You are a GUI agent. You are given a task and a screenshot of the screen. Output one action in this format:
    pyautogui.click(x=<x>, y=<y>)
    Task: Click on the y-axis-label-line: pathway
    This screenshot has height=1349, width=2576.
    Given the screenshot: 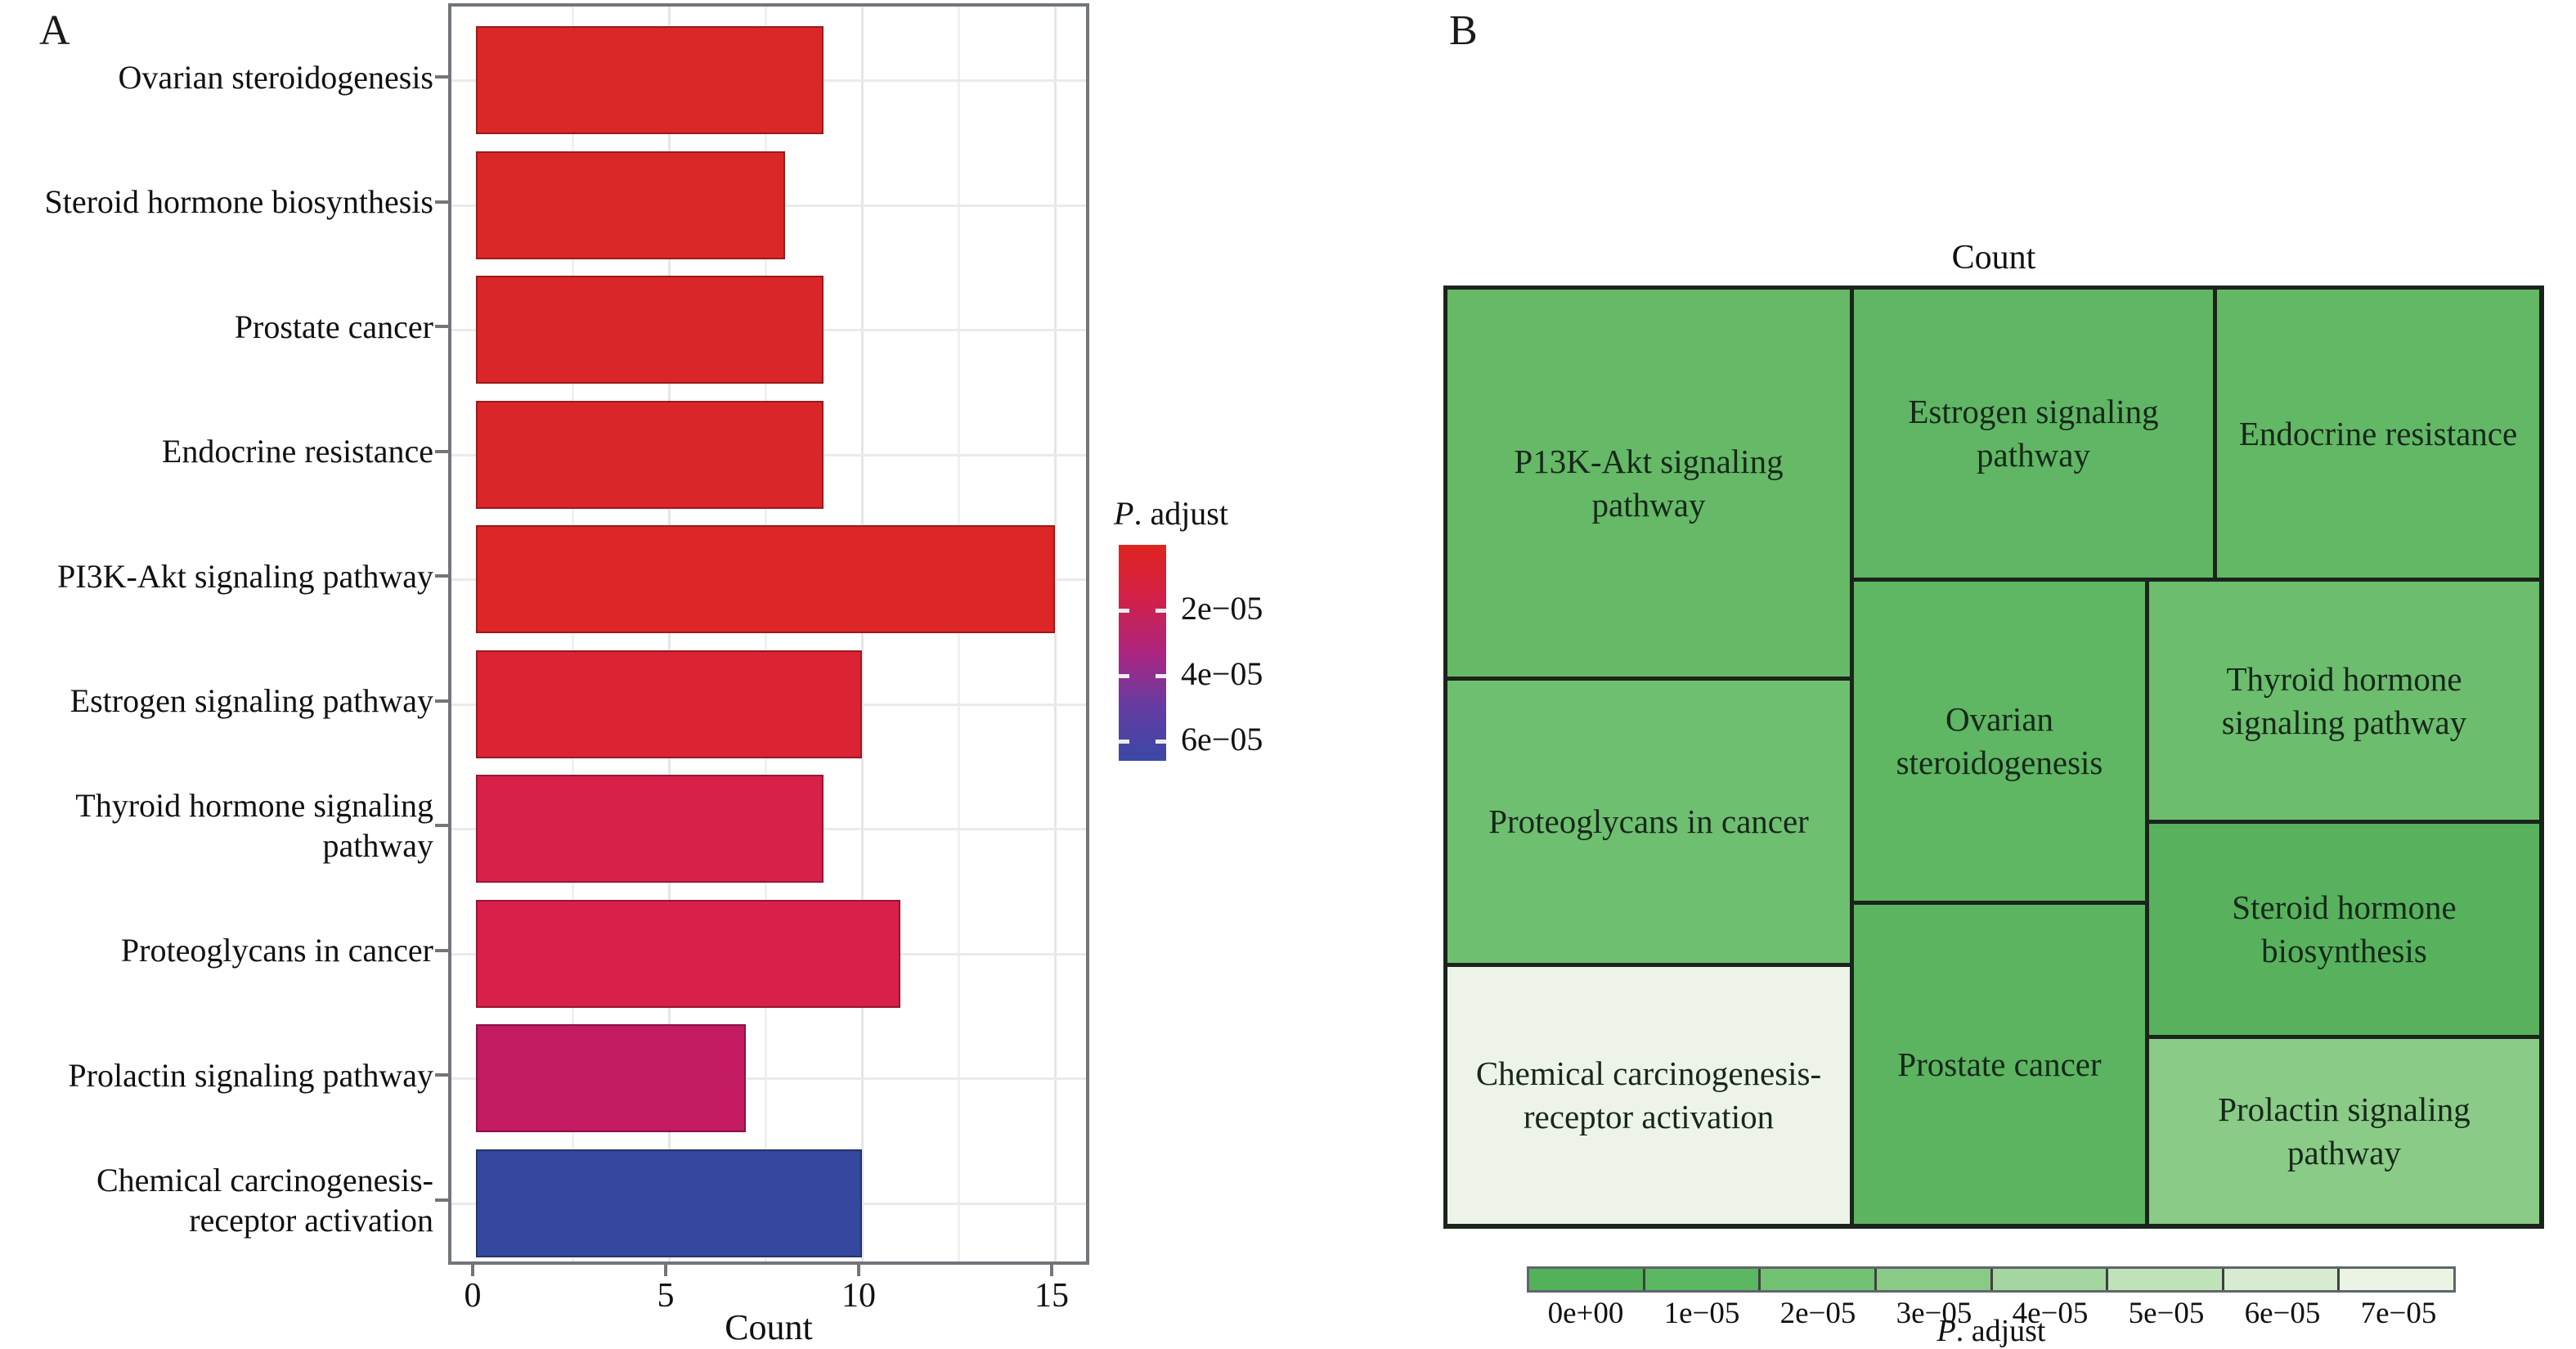 What is the action you would take?
    pyautogui.click(x=377, y=845)
    